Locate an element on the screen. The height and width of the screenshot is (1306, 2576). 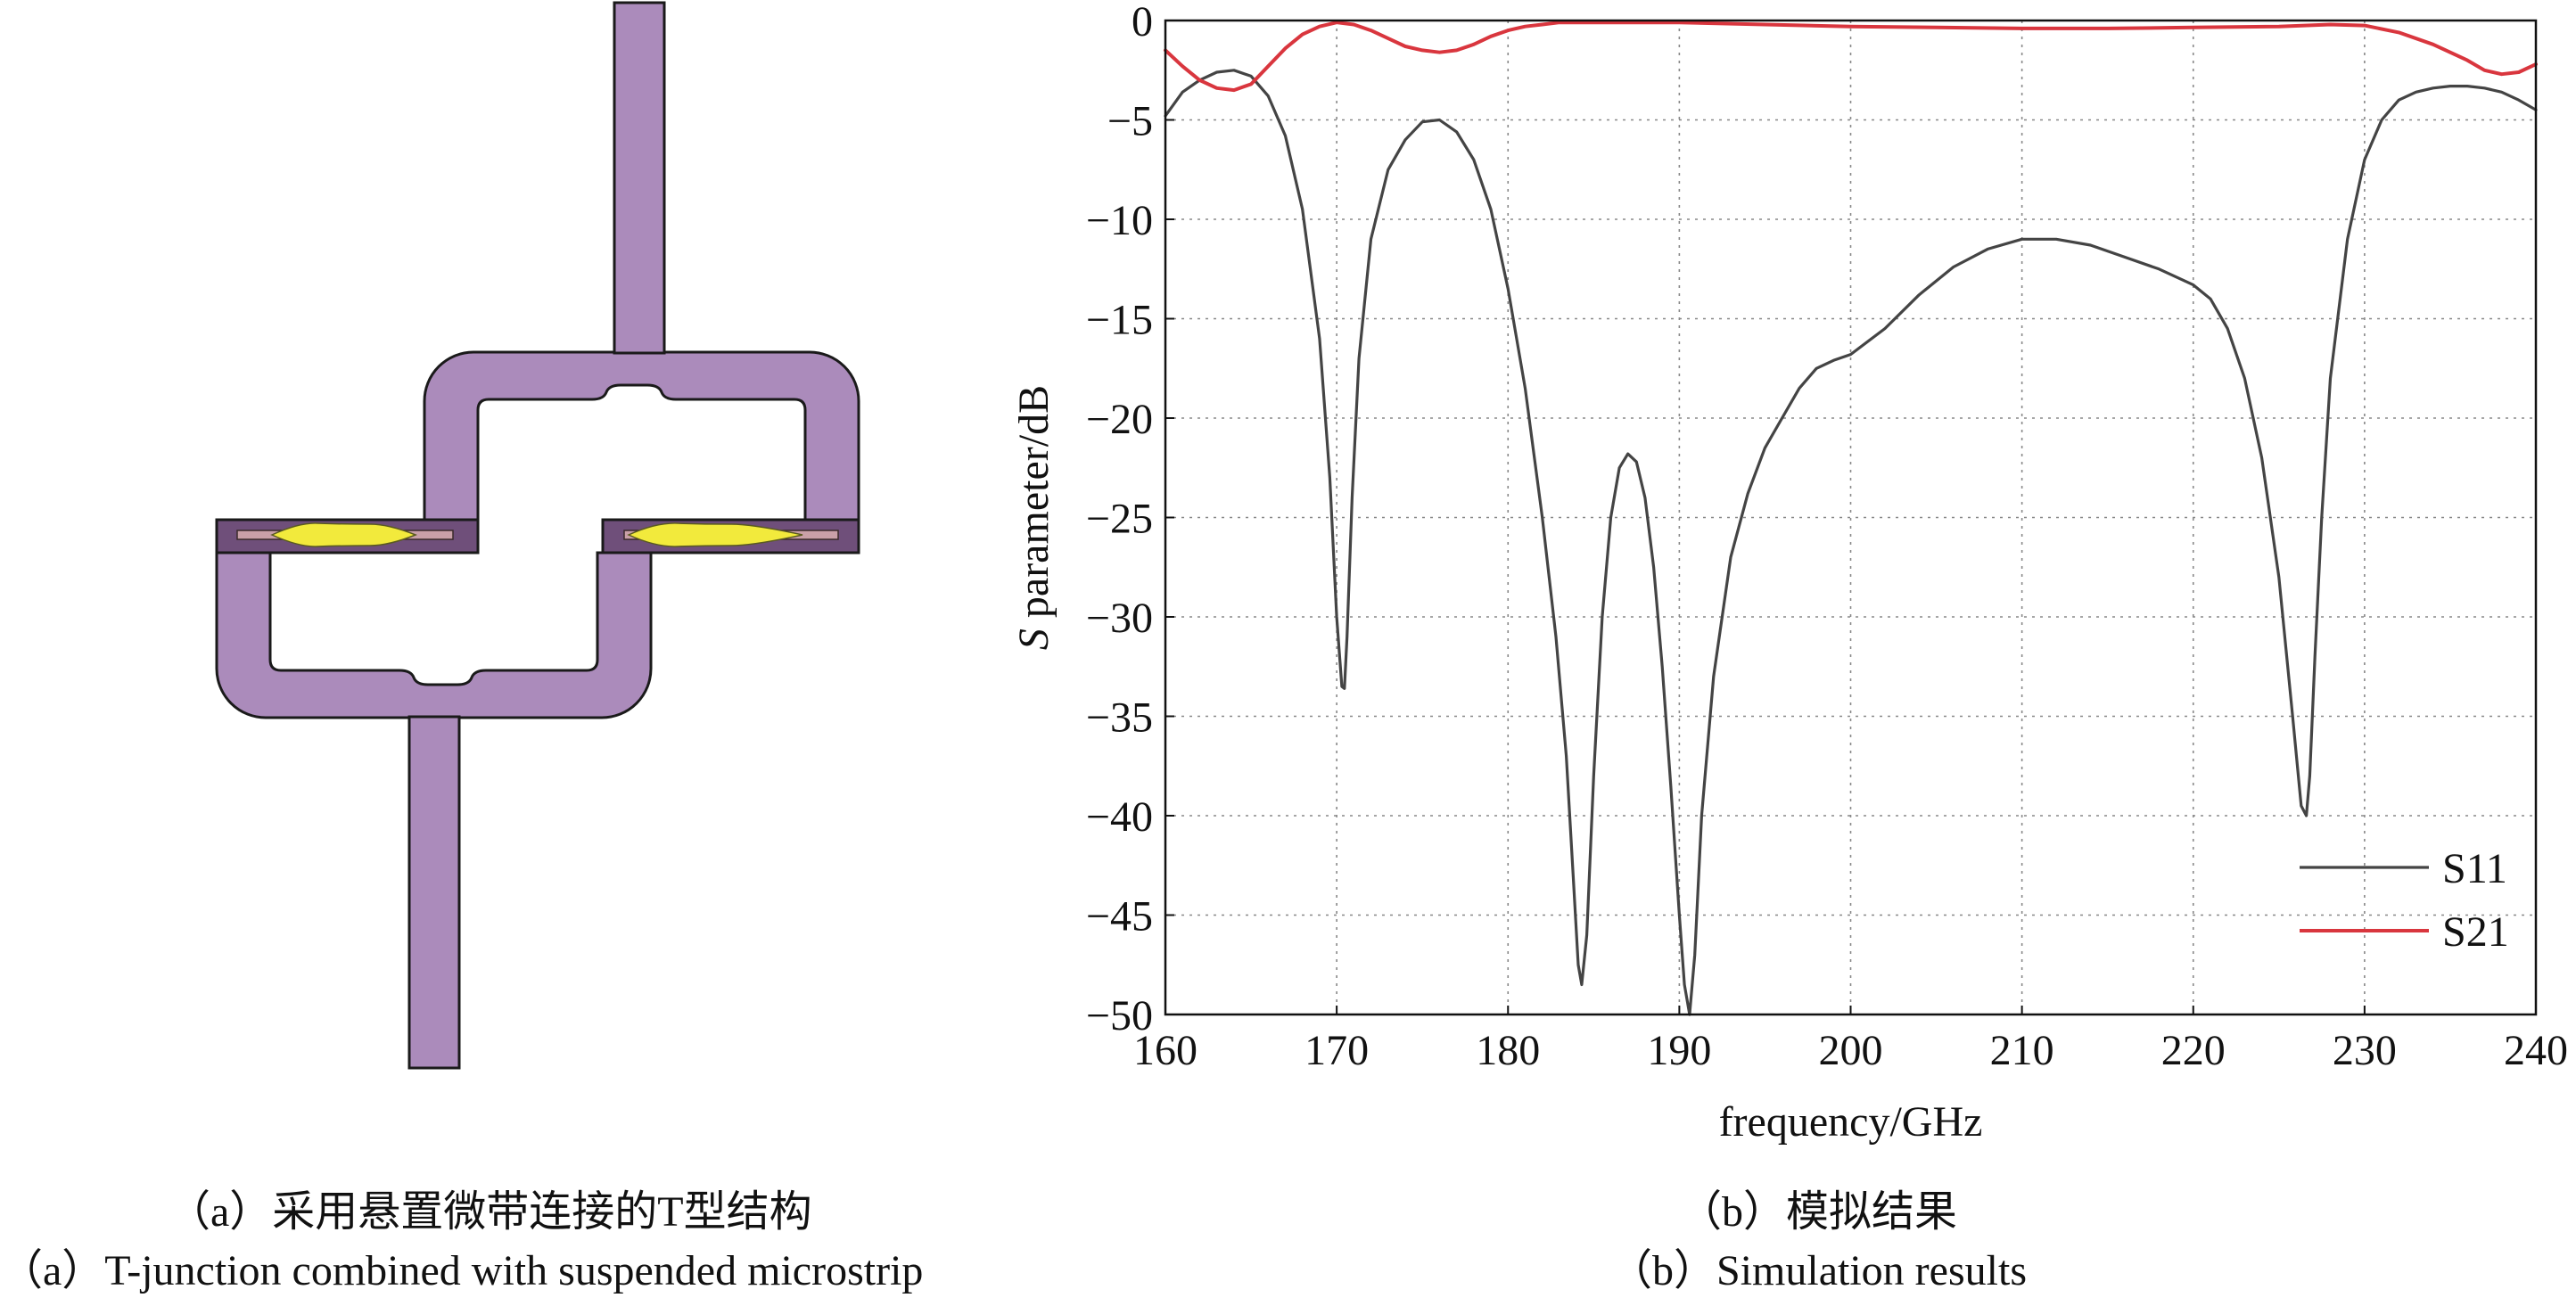
y-tick-label: −30 is located at coordinates (1119, 618).